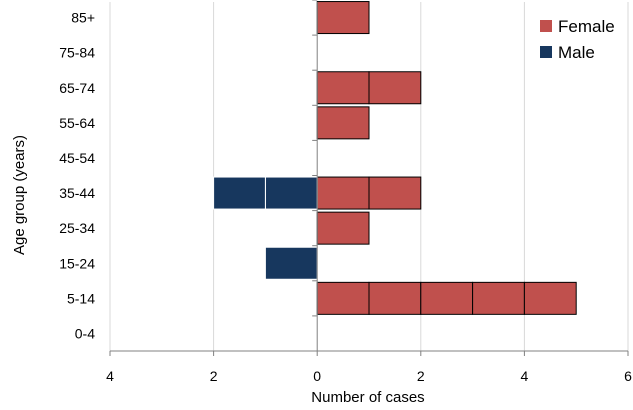  What do you see at coordinates (77, 158) in the screenshot?
I see `y-tick-label: 45-54` at bounding box center [77, 158].